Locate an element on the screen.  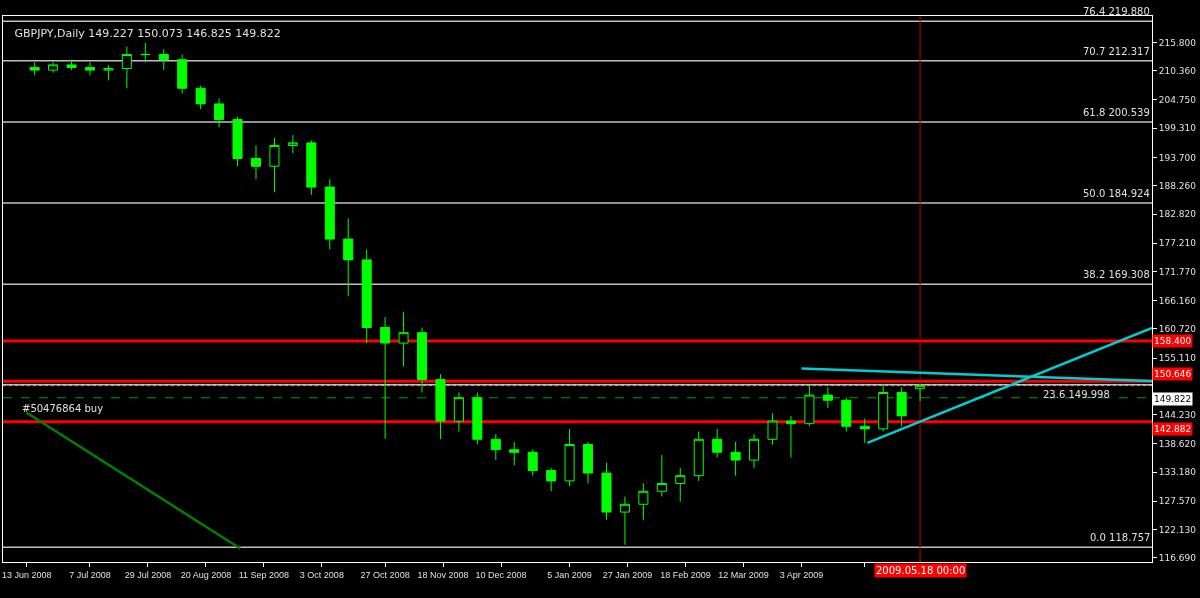
x-tick-label: 29 Jul 2008 is located at coordinates (148, 574).